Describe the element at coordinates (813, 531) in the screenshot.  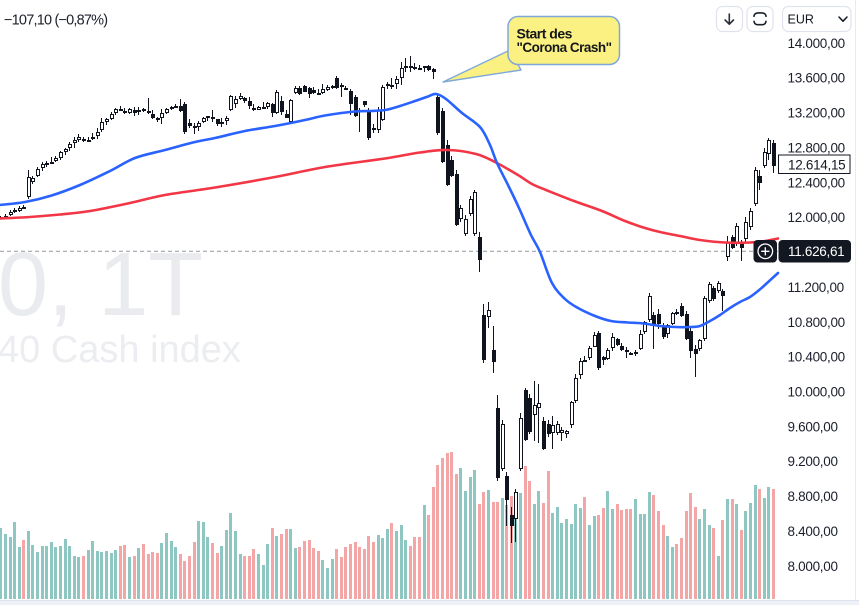
I see `svg-text: 8.400,00` at that location.